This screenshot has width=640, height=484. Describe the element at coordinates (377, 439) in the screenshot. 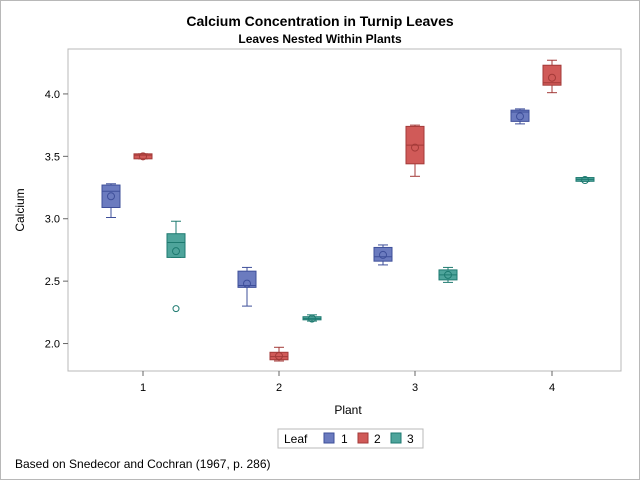

I see `legend-label-2: 2` at that location.